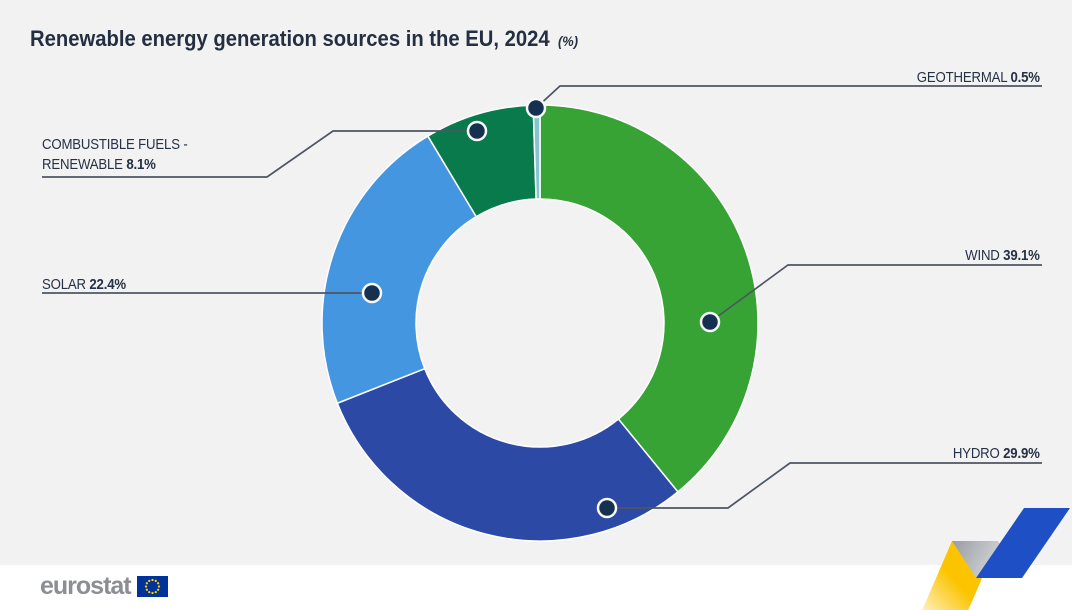 This screenshot has width=1080, height=610. I want to click on label-geothermal: GEOTHERMAL 0.5%, so click(978, 78).